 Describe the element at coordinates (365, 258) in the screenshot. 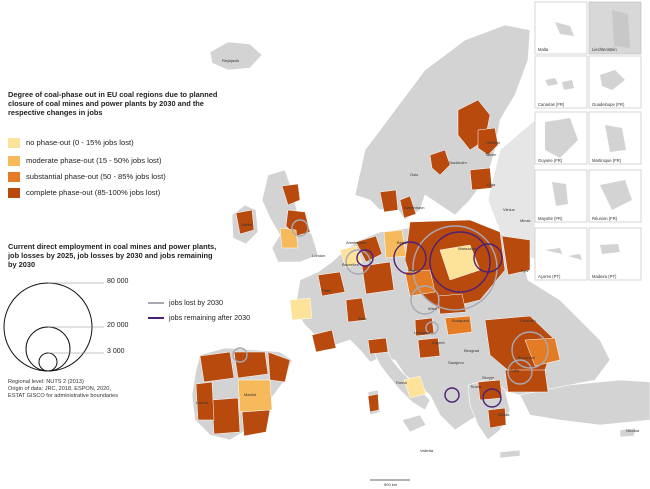

I see `circle-germany-w2` at that location.